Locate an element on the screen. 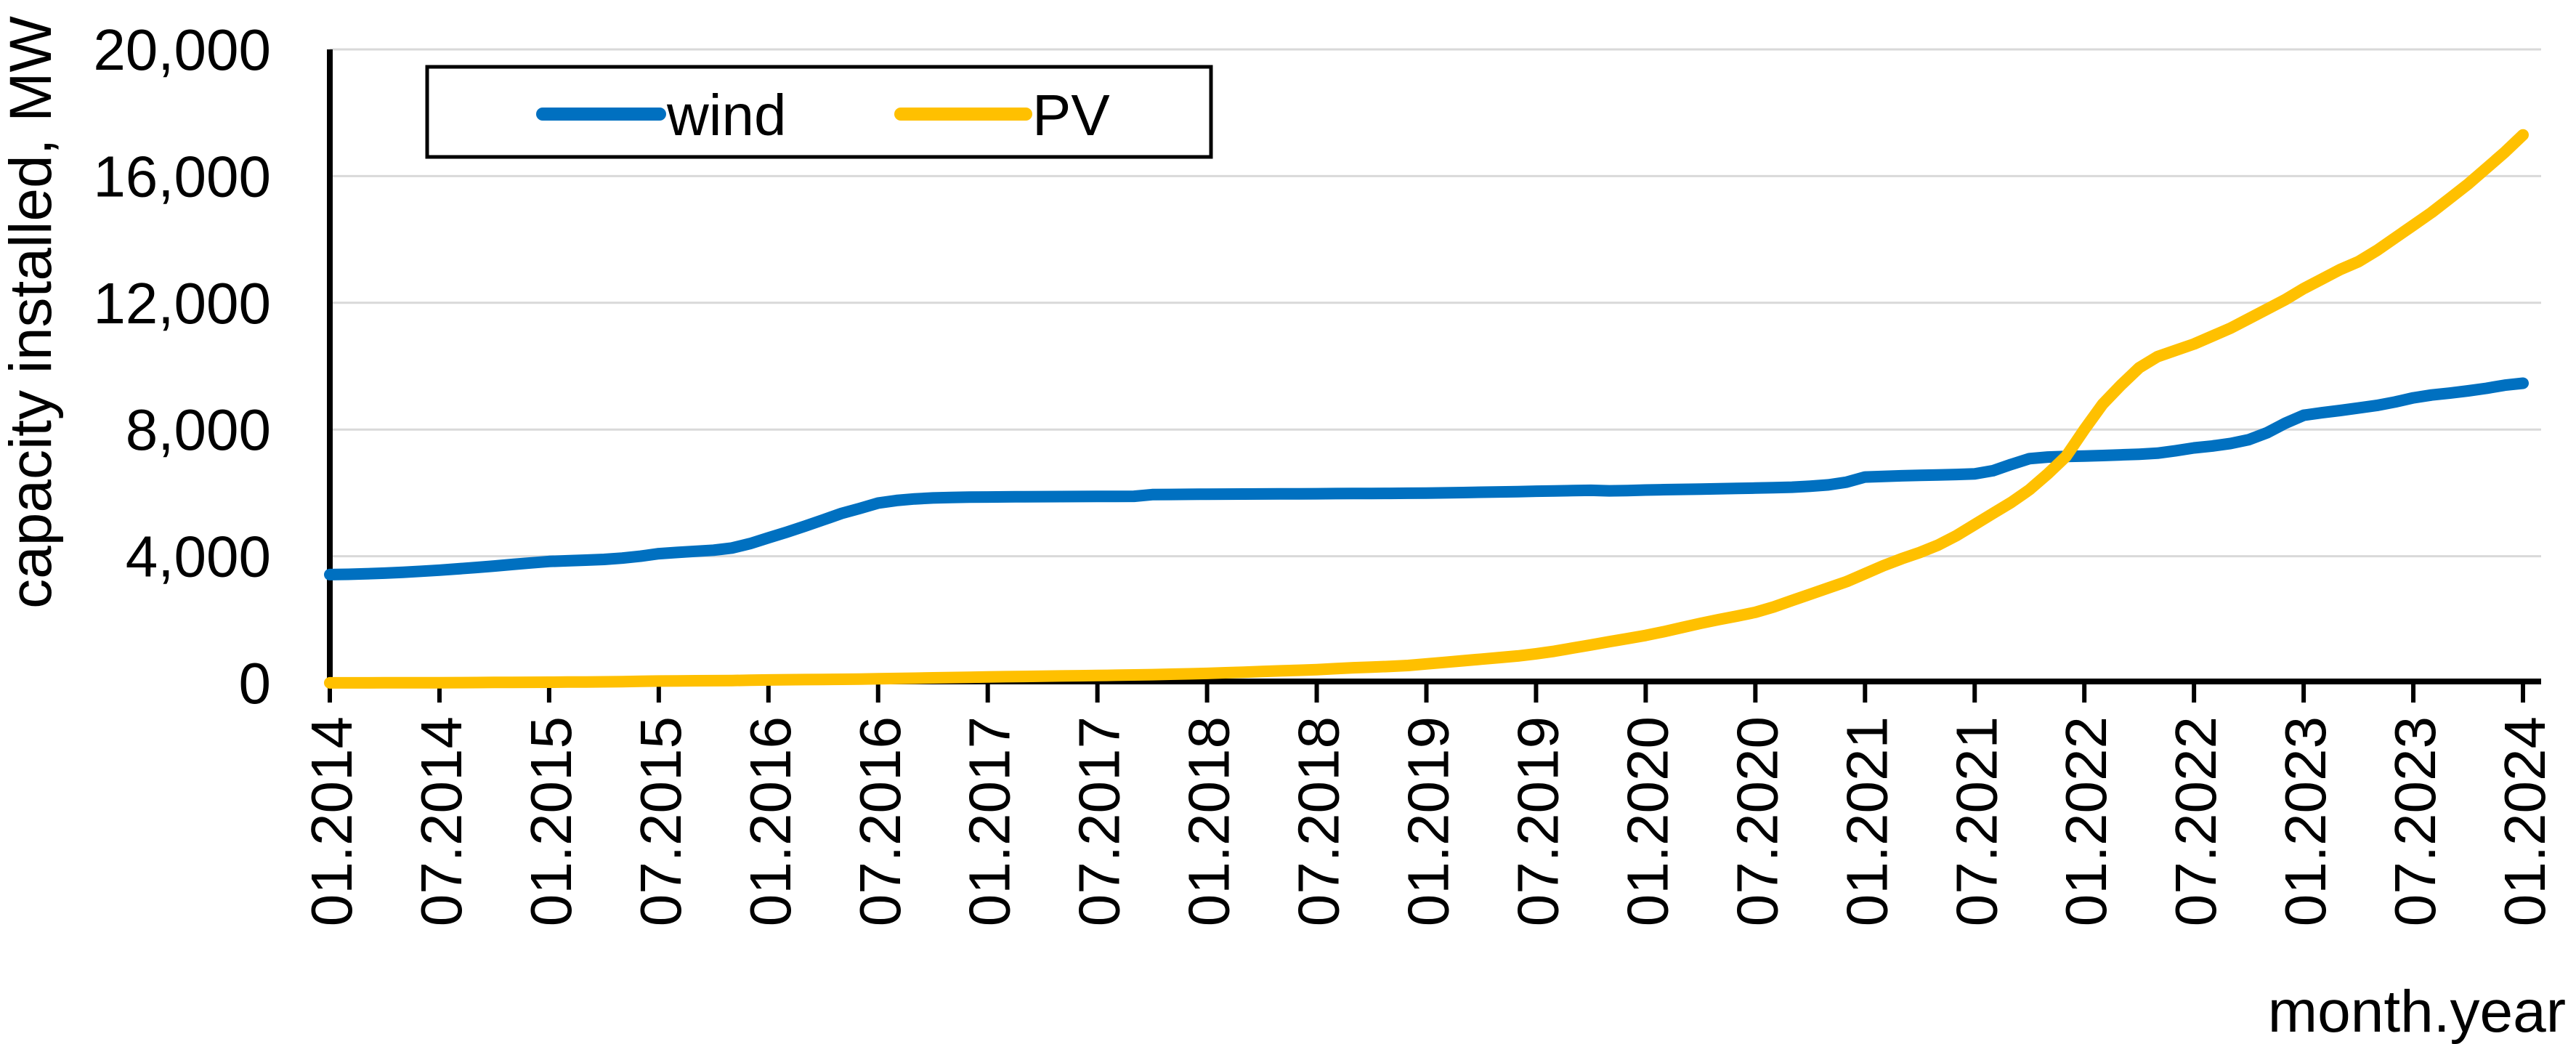  x-tick-label: 01.2015 is located at coordinates (551, 821).